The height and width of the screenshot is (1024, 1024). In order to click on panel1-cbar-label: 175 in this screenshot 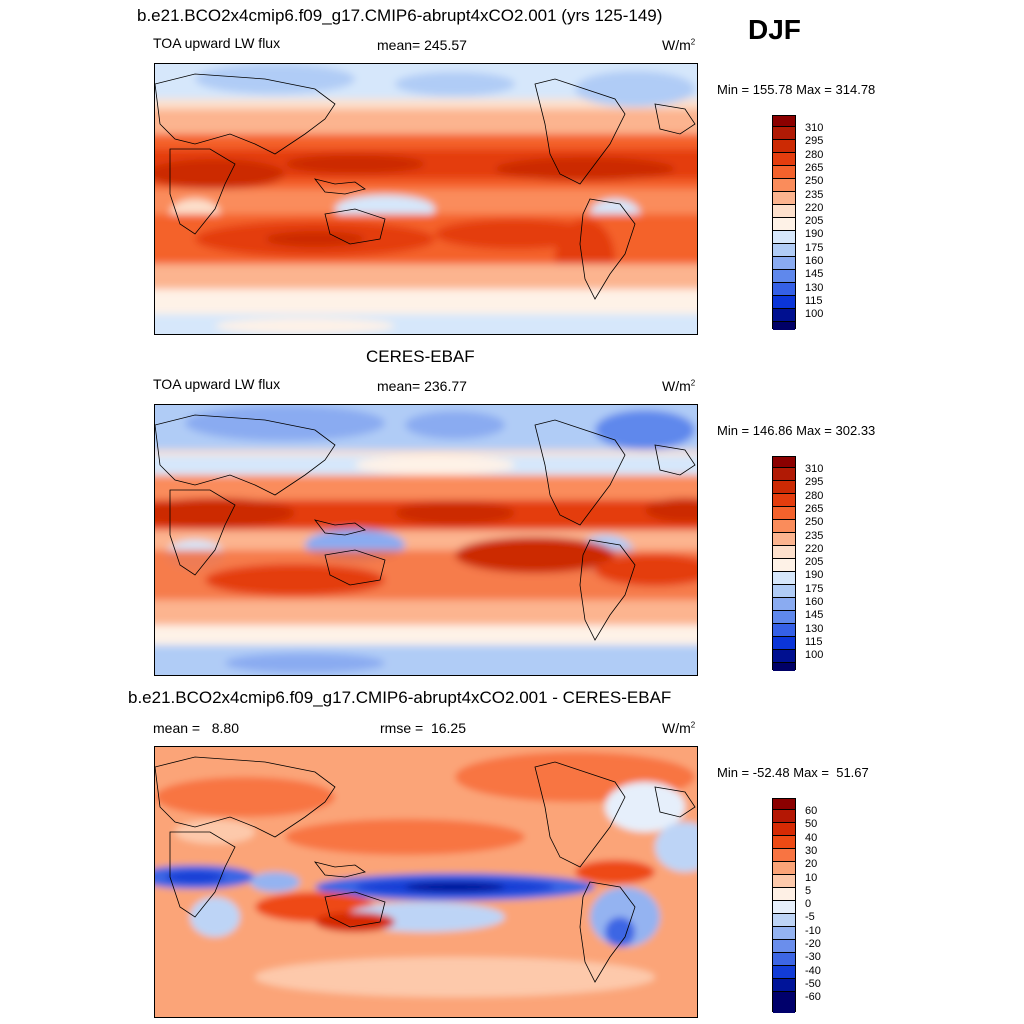, I will do `click(814, 247)`.